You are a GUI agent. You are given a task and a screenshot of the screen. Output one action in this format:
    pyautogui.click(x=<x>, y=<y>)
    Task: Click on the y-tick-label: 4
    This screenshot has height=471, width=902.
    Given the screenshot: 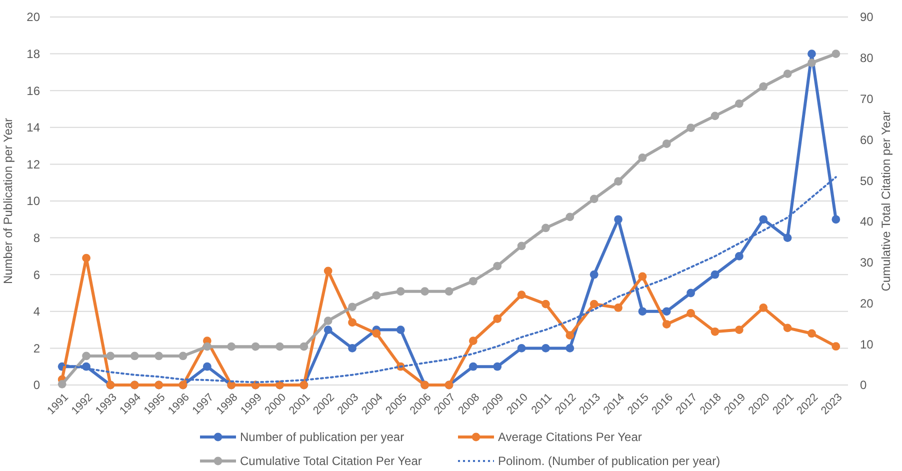 What is the action you would take?
    pyautogui.click(x=36, y=311)
    